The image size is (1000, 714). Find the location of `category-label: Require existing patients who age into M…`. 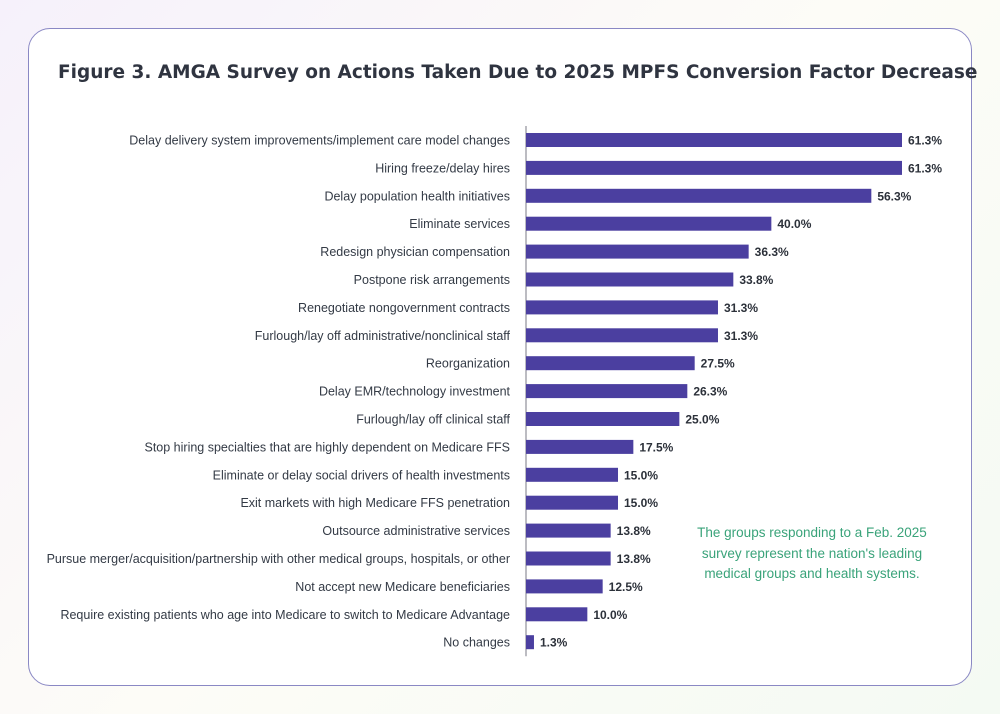

category-label: Require existing patients who age into M… is located at coordinates (285, 615).